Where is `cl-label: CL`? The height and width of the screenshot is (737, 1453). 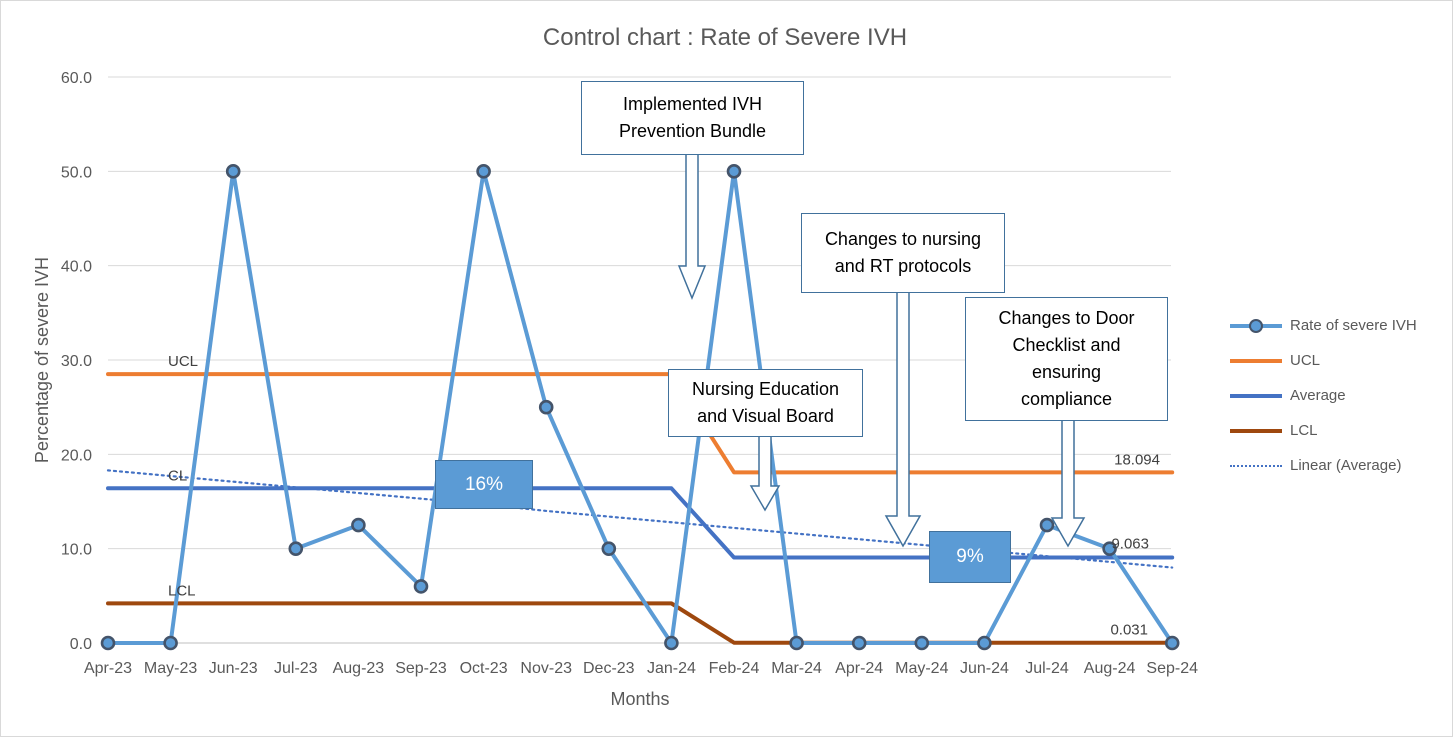 cl-label: CL is located at coordinates (177, 475).